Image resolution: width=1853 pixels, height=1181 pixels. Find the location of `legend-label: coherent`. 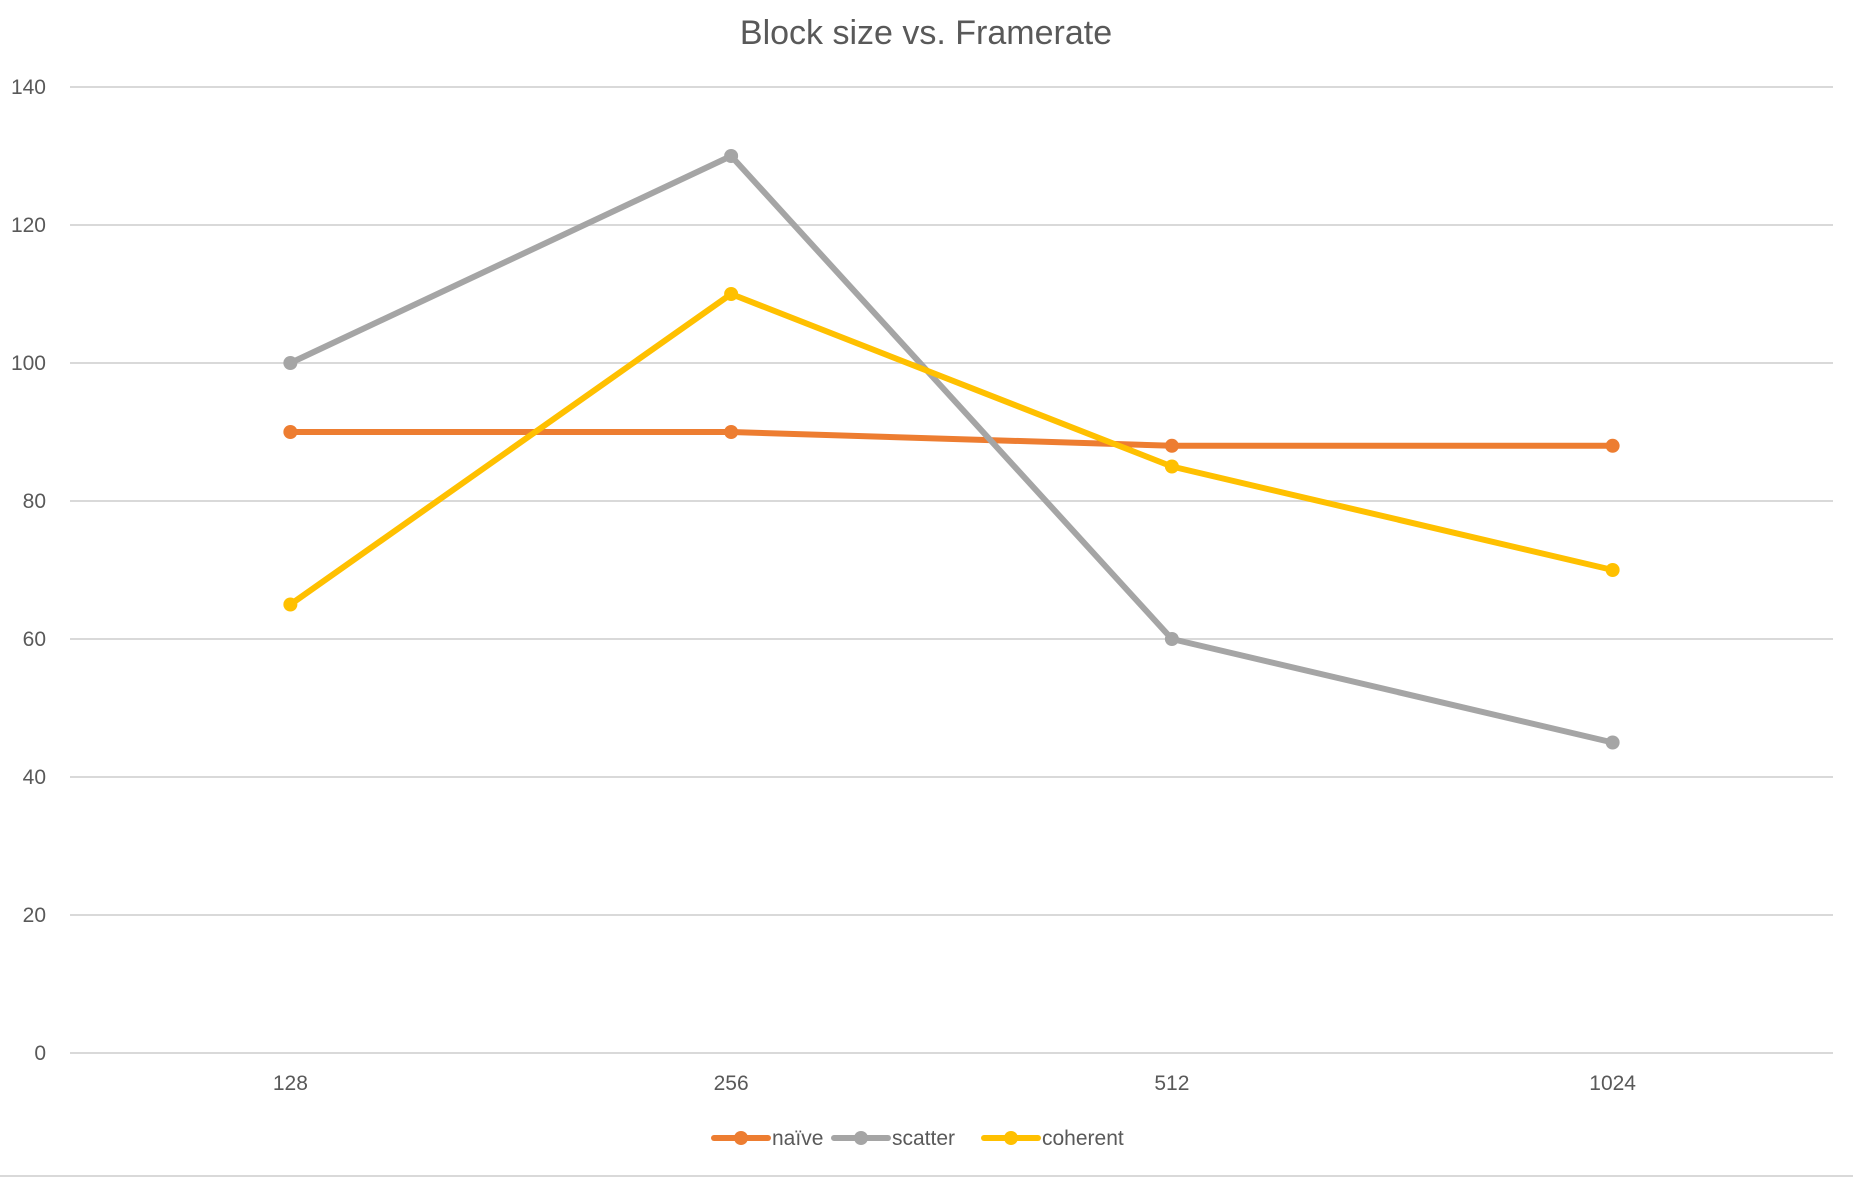

legend-label: coherent is located at coordinates (1083, 1138).